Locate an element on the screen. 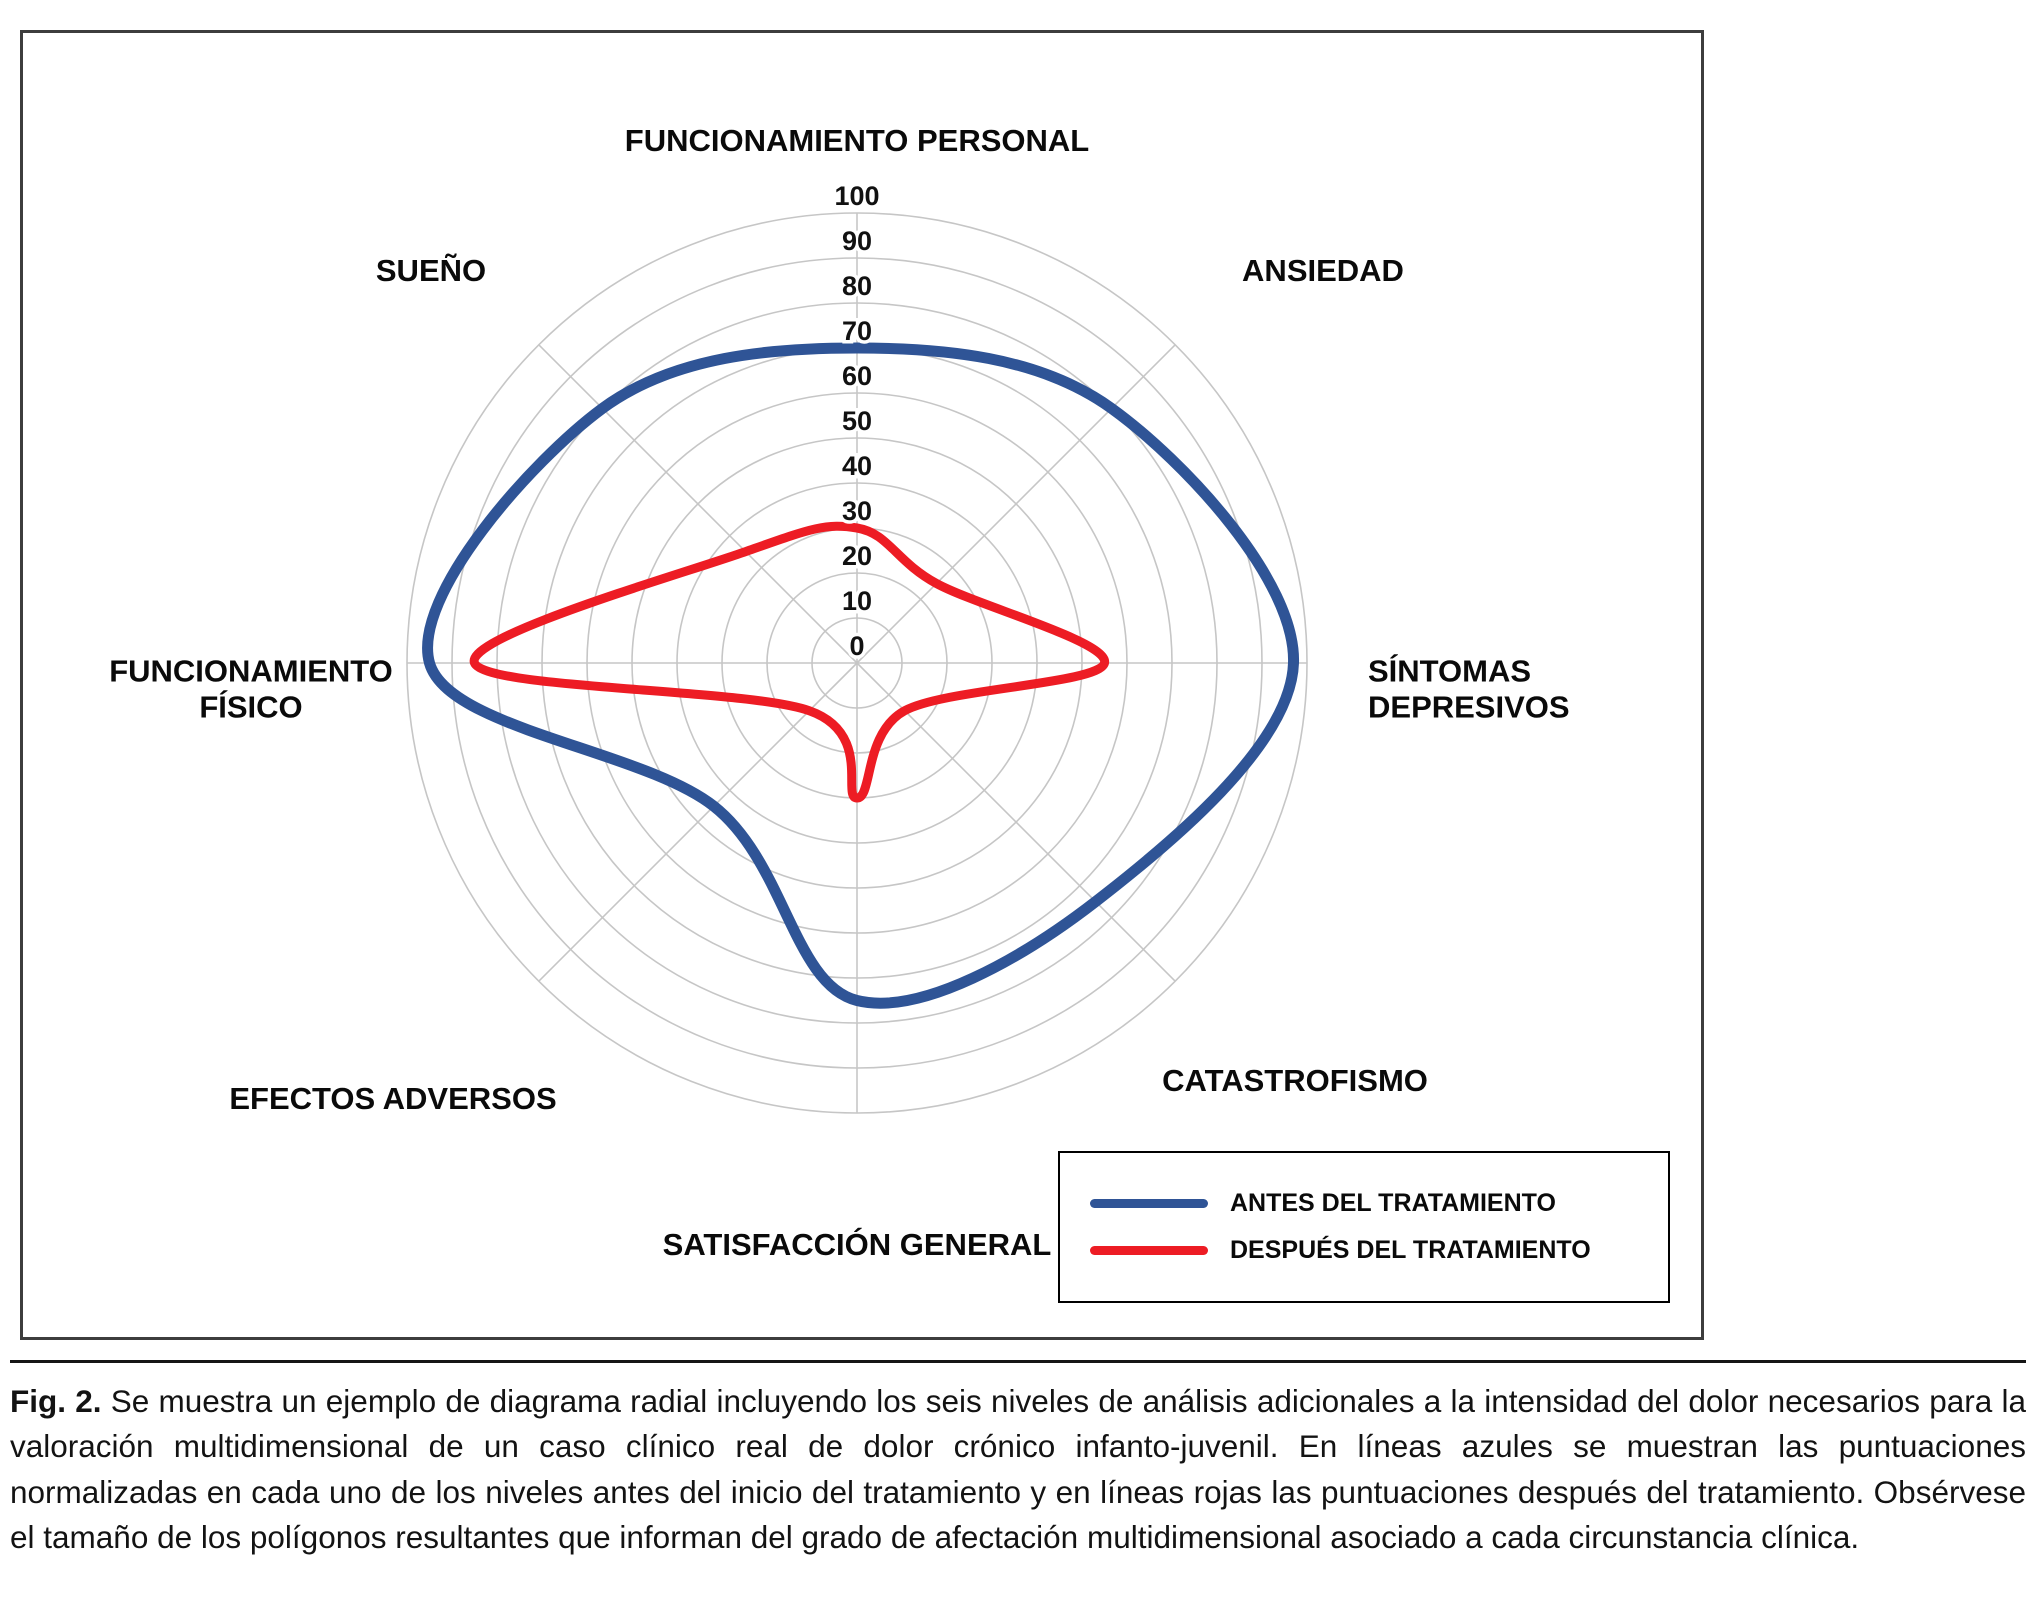 The width and height of the screenshot is (2039, 1617). legend-item-despues: DESPUÉS DEL TRATAMIENTO is located at coordinates (1364, 1250).